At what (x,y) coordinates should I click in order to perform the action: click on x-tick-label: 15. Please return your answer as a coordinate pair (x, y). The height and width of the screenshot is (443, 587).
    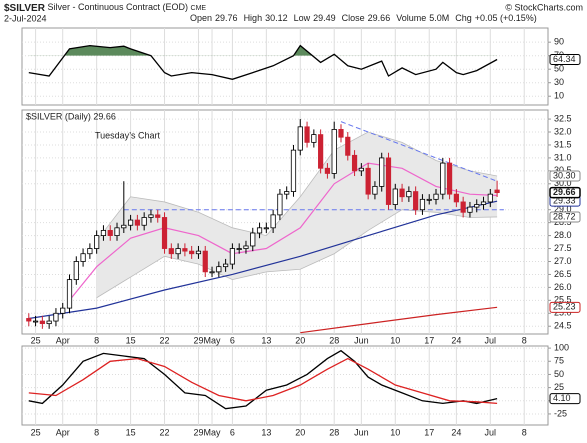
    Looking at the image, I should click on (131, 432).